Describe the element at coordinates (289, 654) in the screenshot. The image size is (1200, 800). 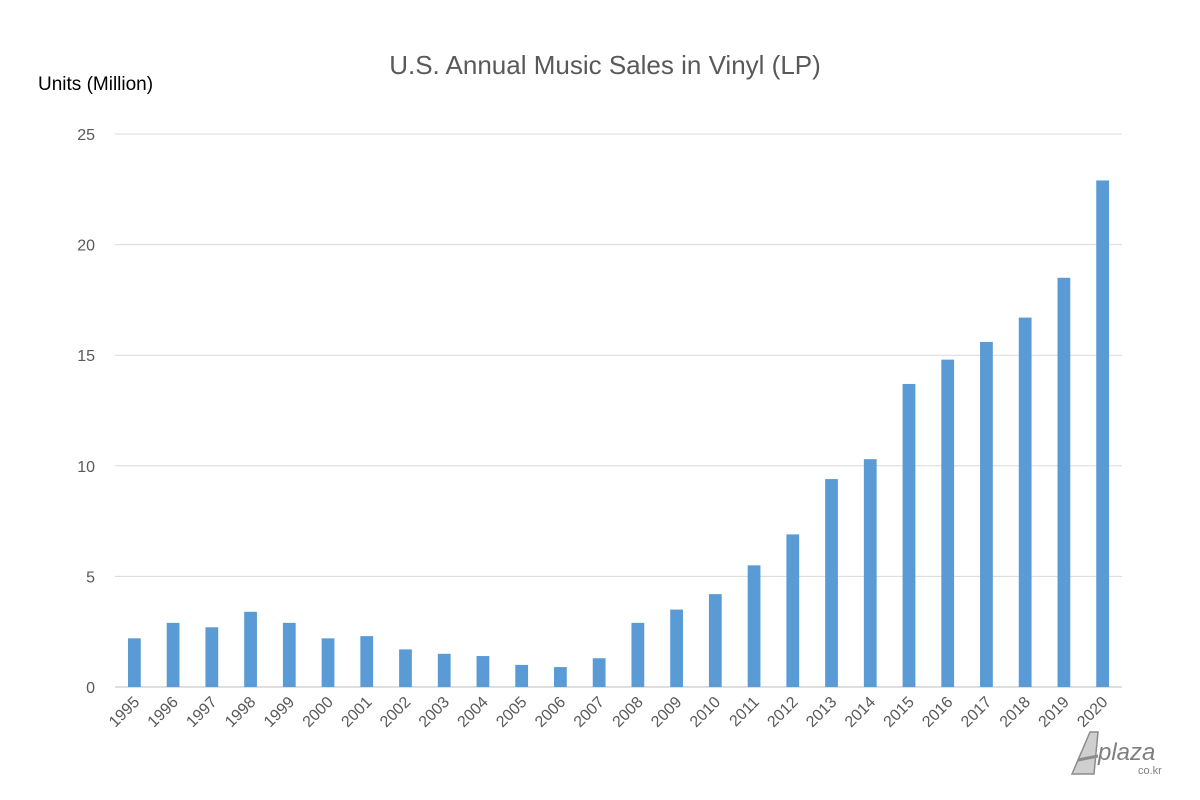
I see `bar-1999` at that location.